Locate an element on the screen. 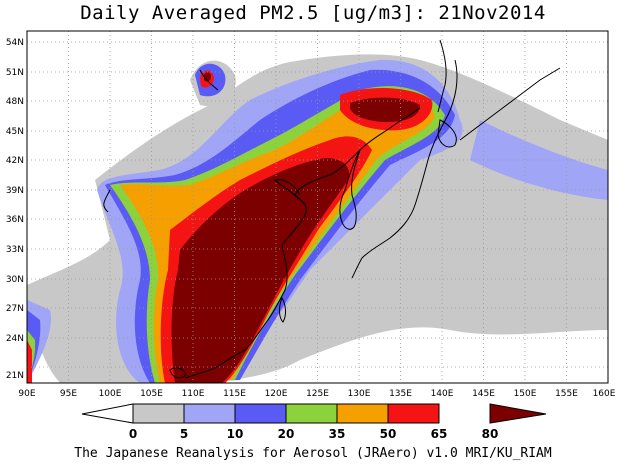 The height and width of the screenshot is (466, 626). lon-tick: 110E is located at coordinates (193, 394).